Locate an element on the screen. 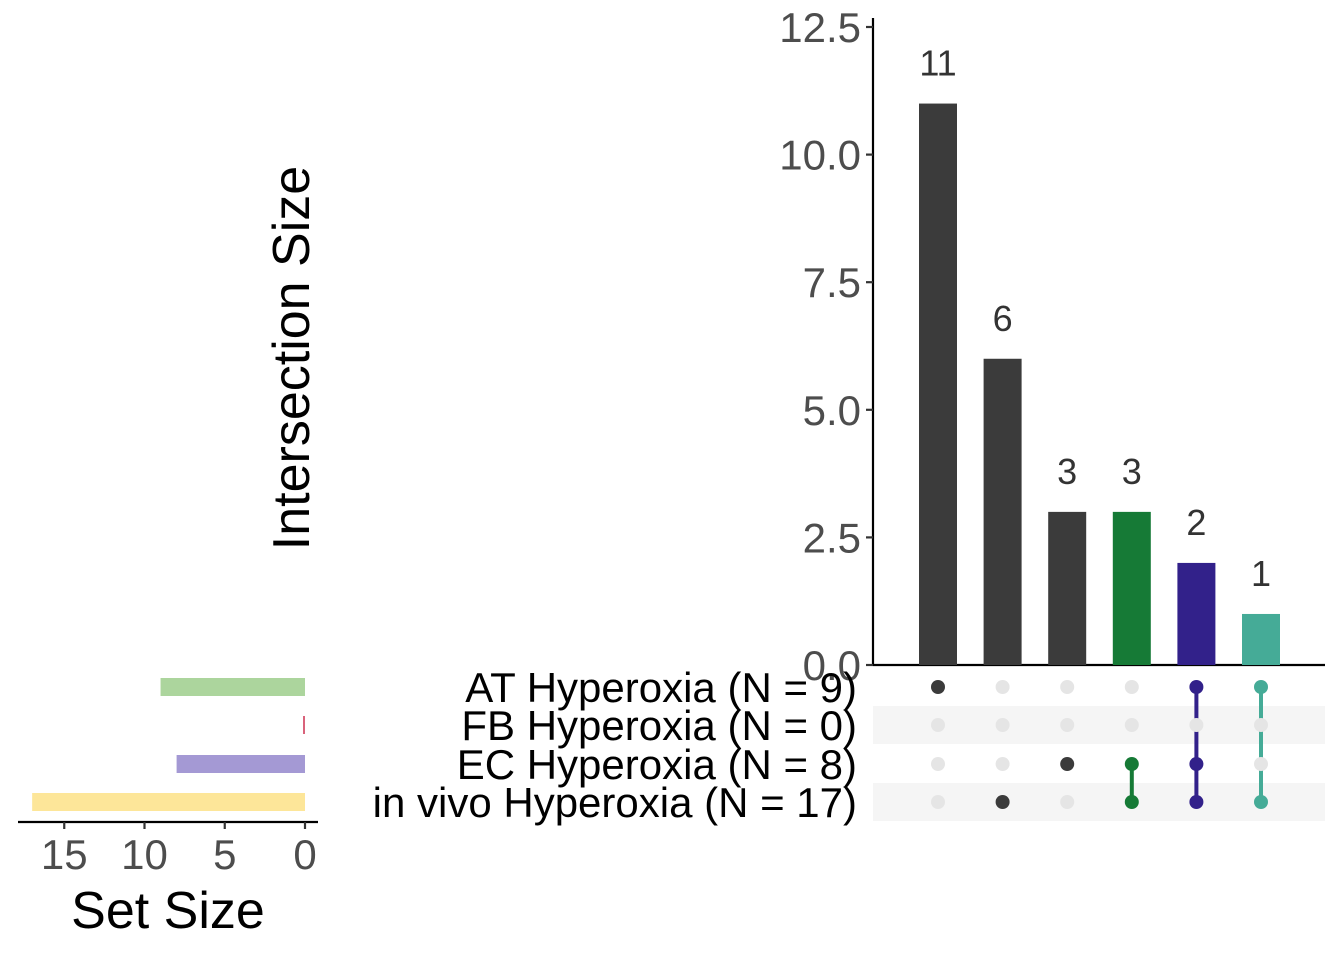 The width and height of the screenshot is (1344, 960). intersection-matrix is located at coordinates (1099, 744).